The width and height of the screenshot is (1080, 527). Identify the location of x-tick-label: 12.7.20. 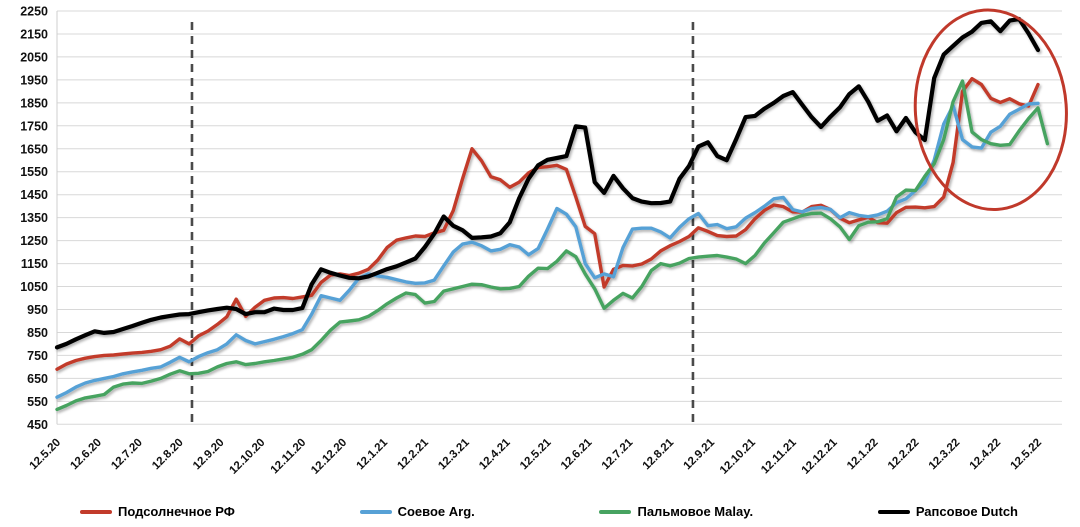
(127, 455).